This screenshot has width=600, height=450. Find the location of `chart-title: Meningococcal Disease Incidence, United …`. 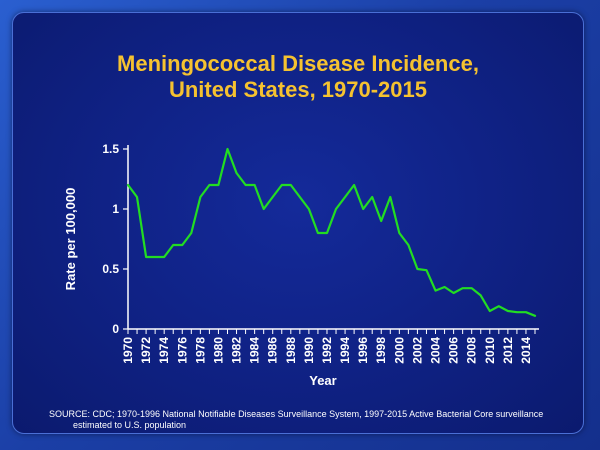

chart-title: Meningococcal Disease Incidence, United … is located at coordinates (298, 77).